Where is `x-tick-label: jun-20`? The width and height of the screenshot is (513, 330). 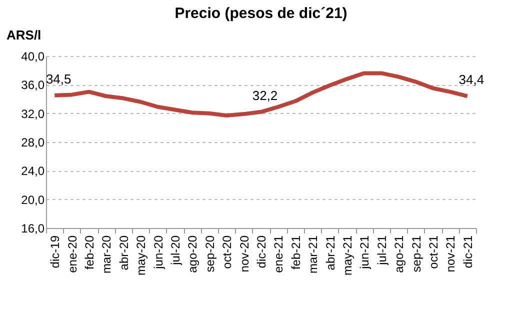 x-tick-label: jun-20 is located at coordinates (158, 252).